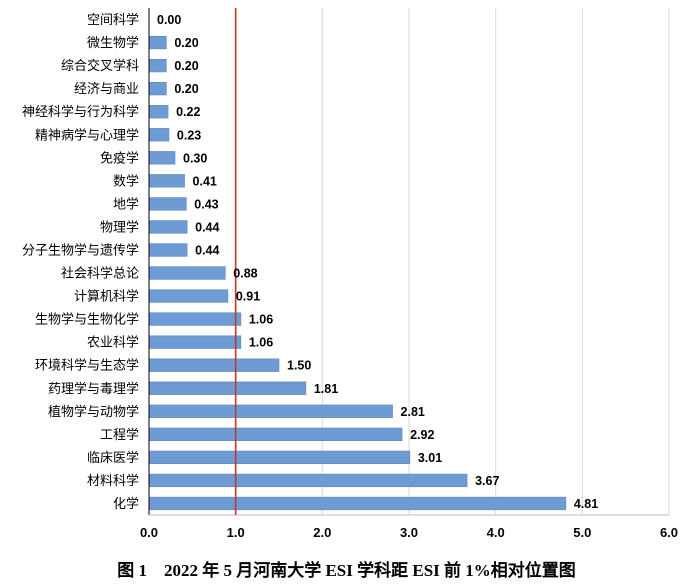 This screenshot has height=588, width=693. What do you see at coordinates (188, 112) in the screenshot?
I see `data-label: 0.22` at bounding box center [188, 112].